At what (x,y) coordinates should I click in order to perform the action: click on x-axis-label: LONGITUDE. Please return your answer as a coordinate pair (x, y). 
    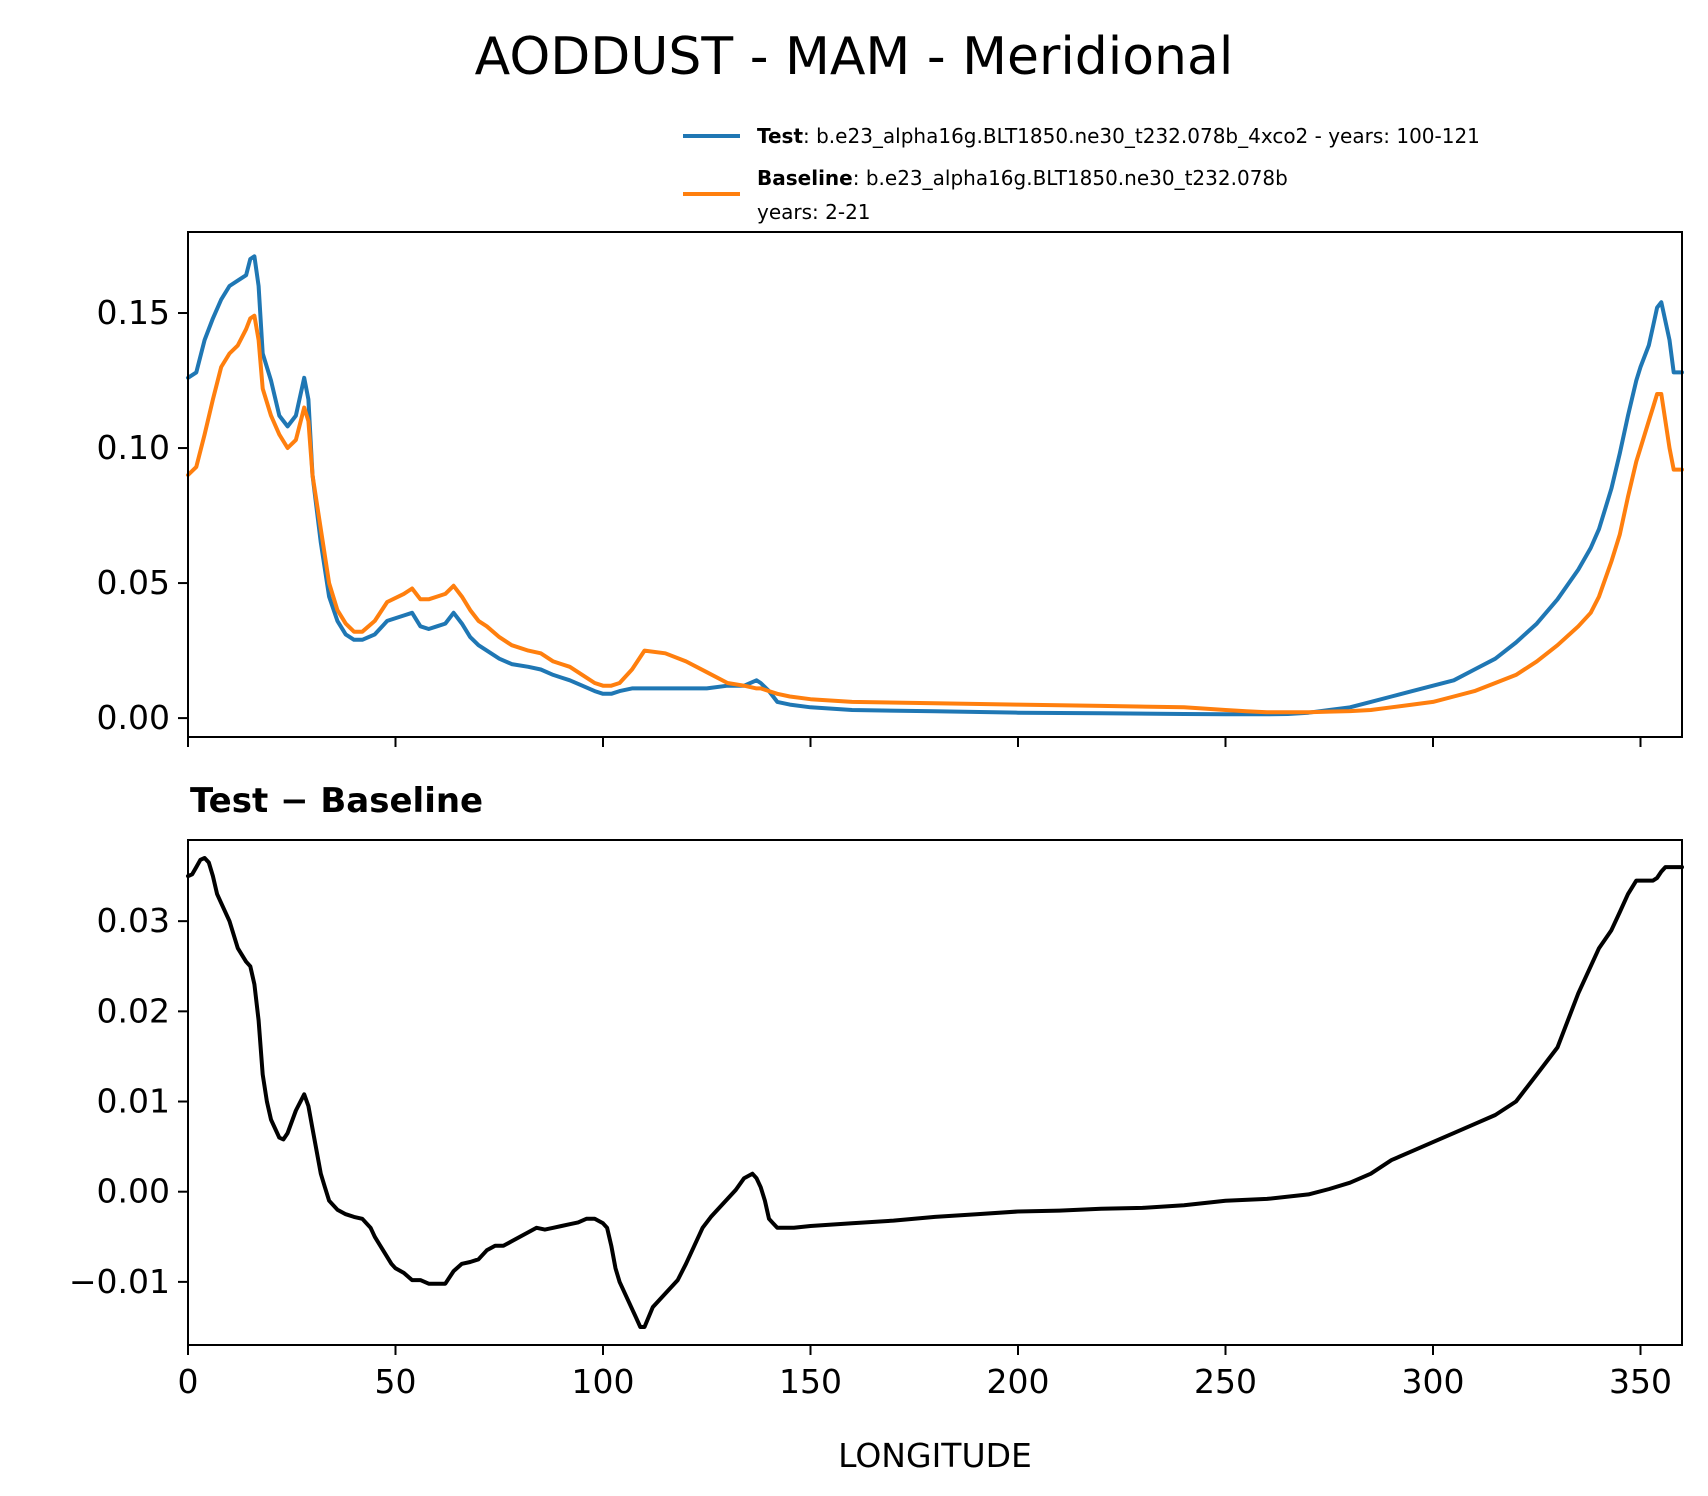
    Looking at the image, I should click on (935, 1455).